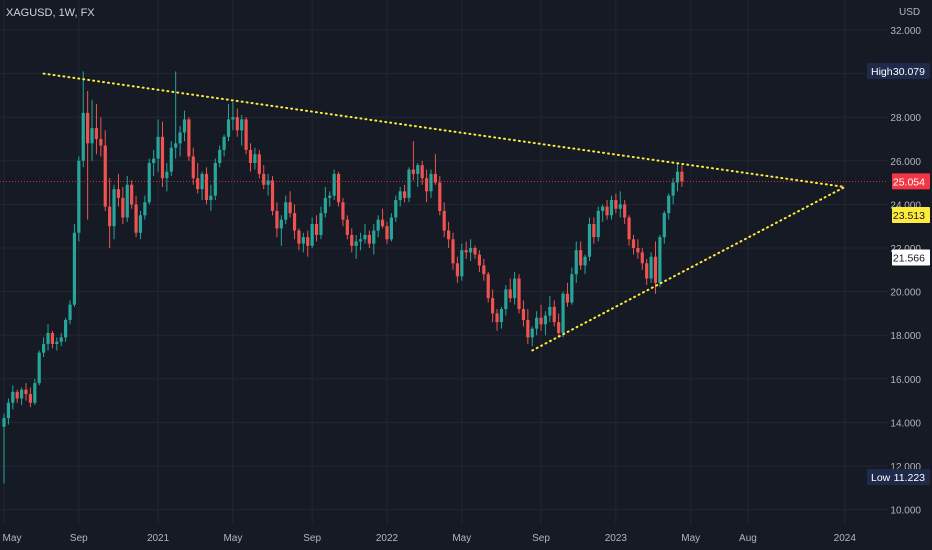 The height and width of the screenshot is (550, 932). I want to click on y-tick-label: 10.000, so click(905, 511).